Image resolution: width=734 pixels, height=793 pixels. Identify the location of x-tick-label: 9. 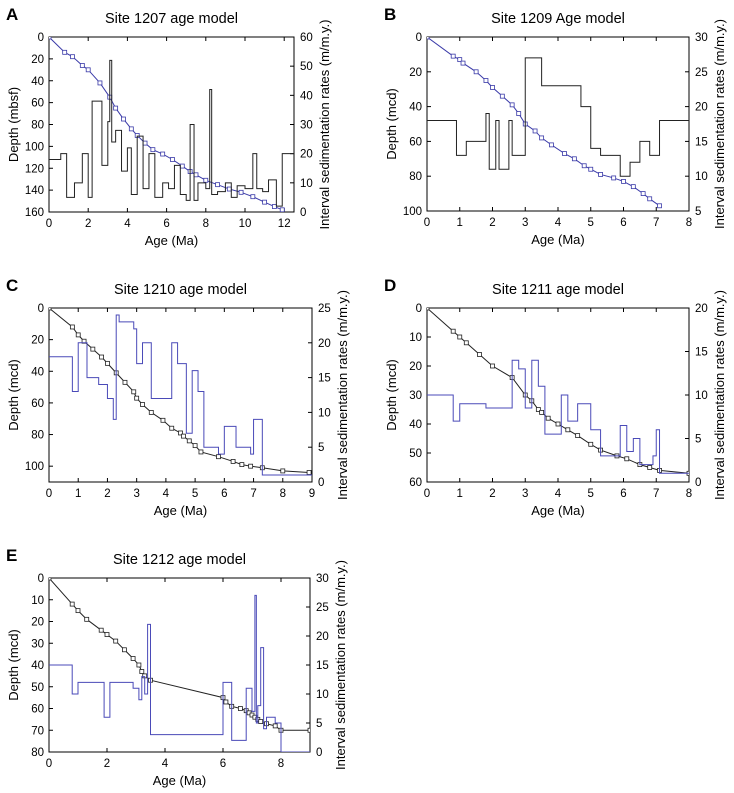
(312, 494).